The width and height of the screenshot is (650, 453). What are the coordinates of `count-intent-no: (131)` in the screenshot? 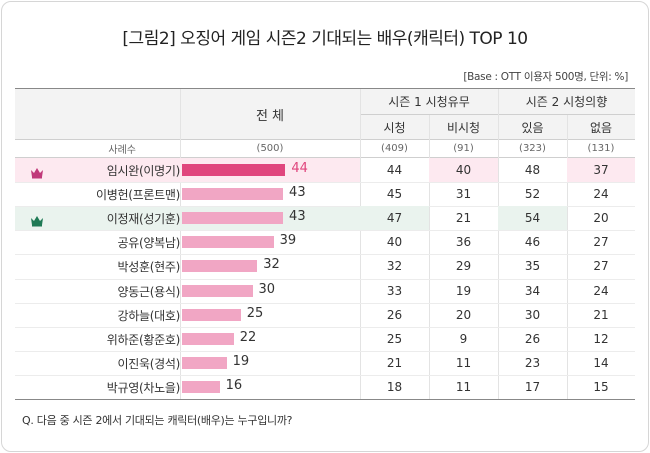 It's located at (601, 148).